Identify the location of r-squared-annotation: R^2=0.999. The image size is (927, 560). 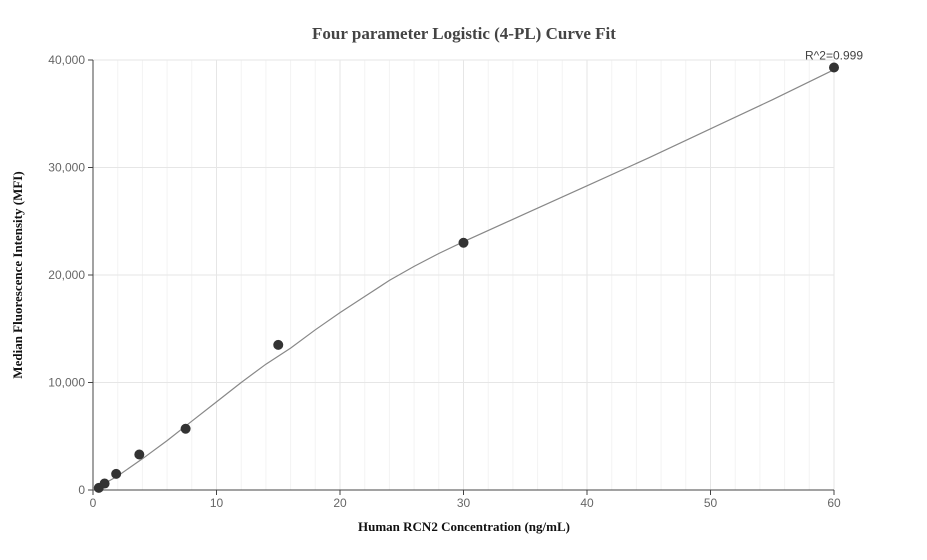
(834, 56).